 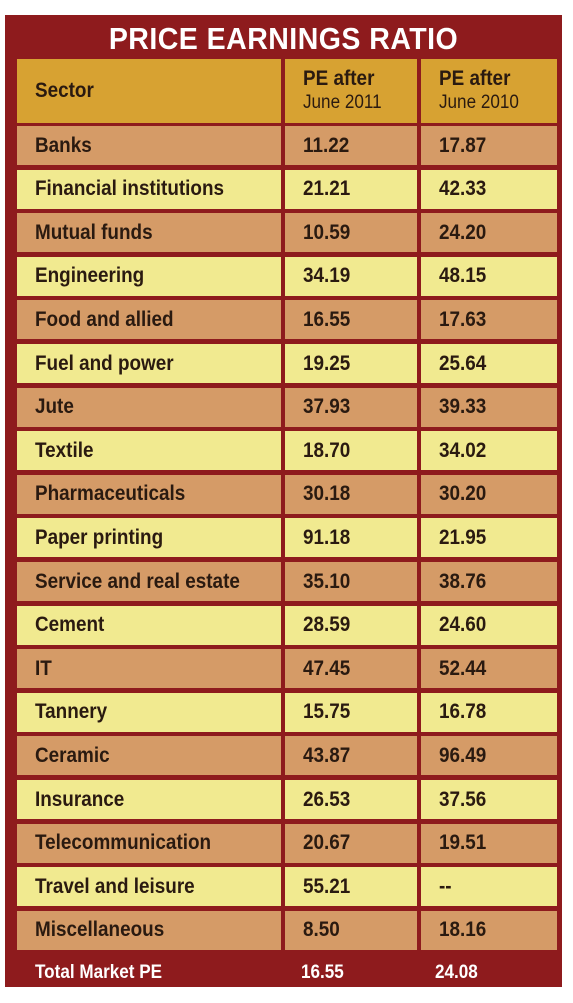 What do you see at coordinates (72, 755) in the screenshot?
I see `cell-sector-text: Ceramic` at bounding box center [72, 755].